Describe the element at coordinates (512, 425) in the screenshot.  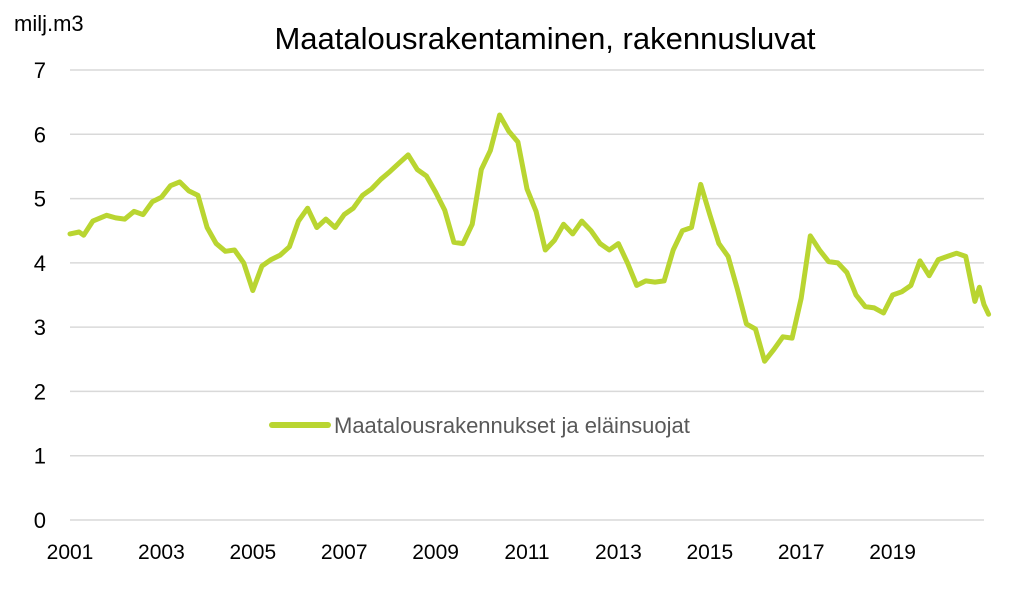
I see `legend-label: Maatalousrakennukset ja eläinsuojat` at that location.